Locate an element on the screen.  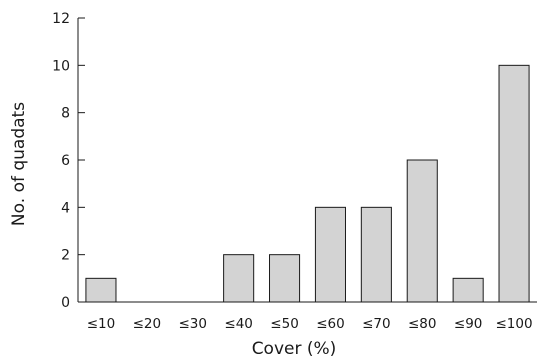
x-tick-label: ≤60 is located at coordinates (330, 324).